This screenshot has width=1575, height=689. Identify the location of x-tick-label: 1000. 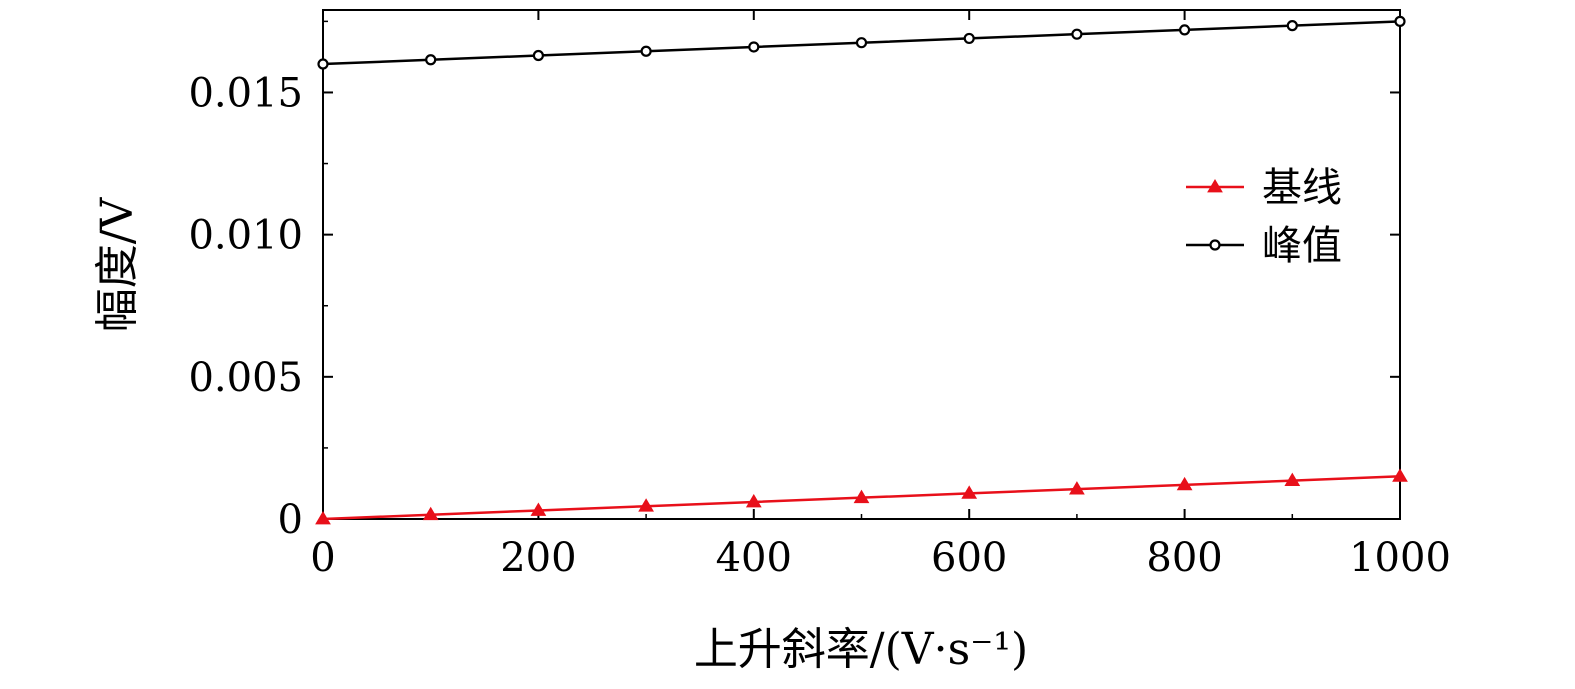
(1400, 558).